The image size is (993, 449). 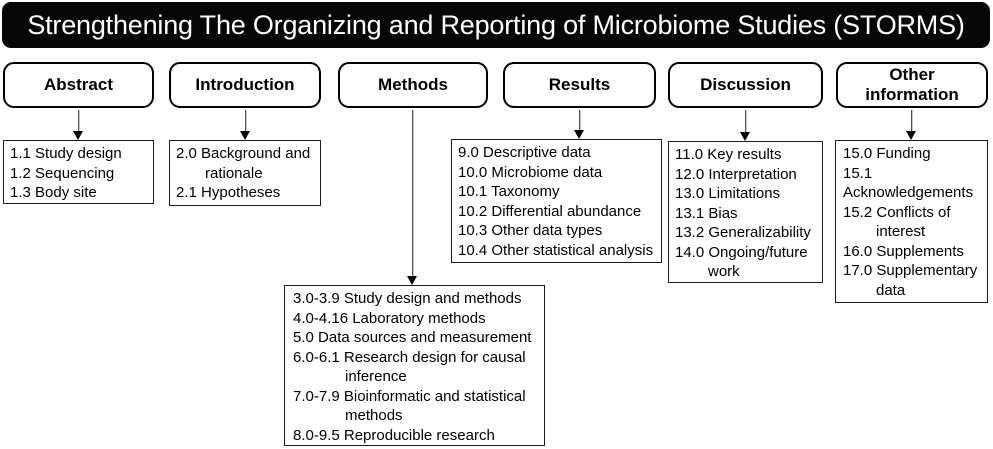 What do you see at coordinates (897, 222) in the screenshot?
I see `list-item: 15.2 Conflicts of interest` at bounding box center [897, 222].